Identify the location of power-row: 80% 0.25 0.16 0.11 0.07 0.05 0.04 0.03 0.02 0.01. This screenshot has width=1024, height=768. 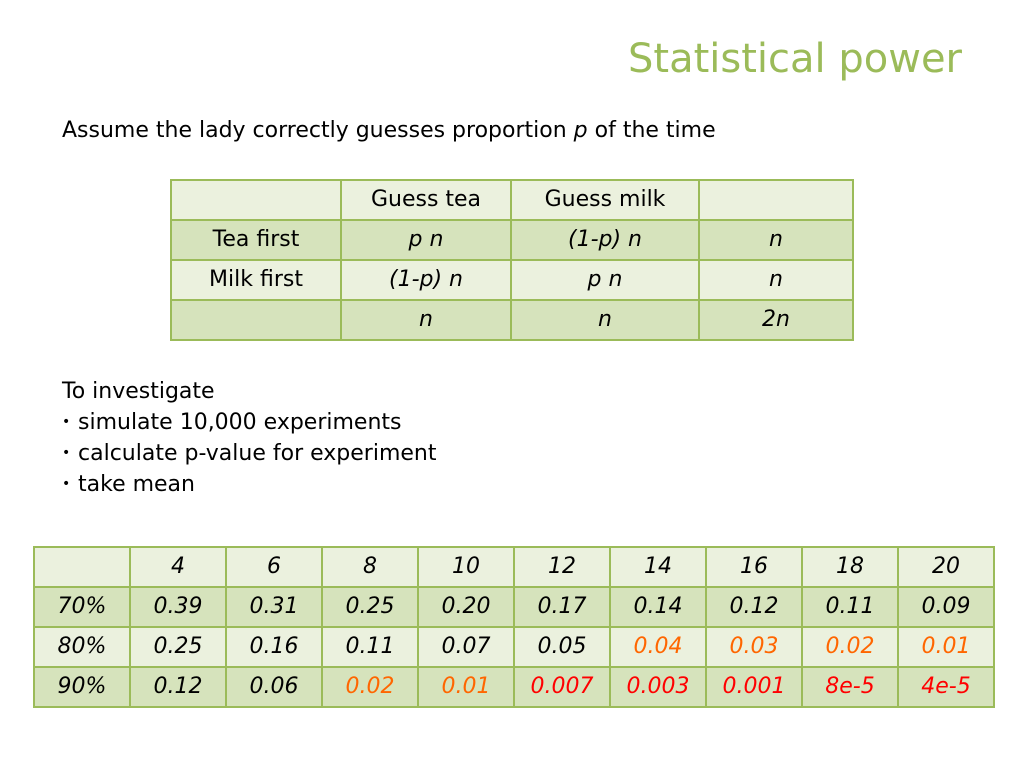
(514, 647).